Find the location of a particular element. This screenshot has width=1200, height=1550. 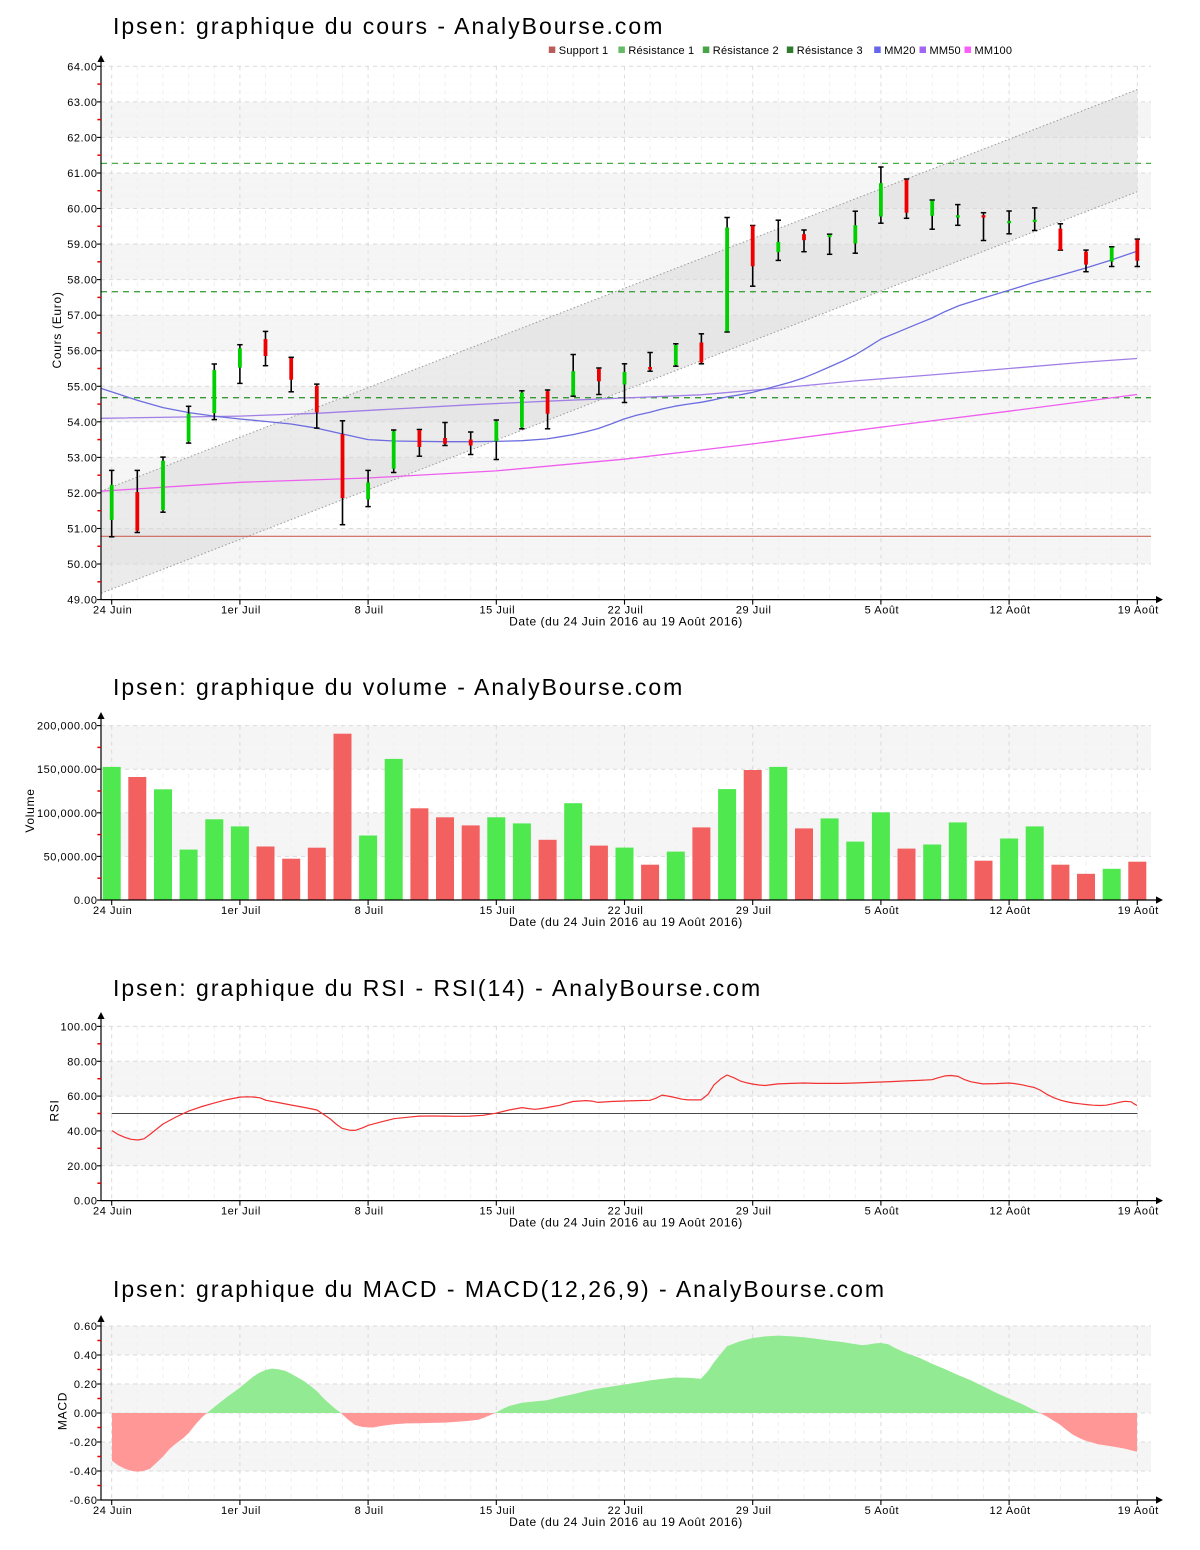

svg-text: 58.00 is located at coordinates (82, 281).